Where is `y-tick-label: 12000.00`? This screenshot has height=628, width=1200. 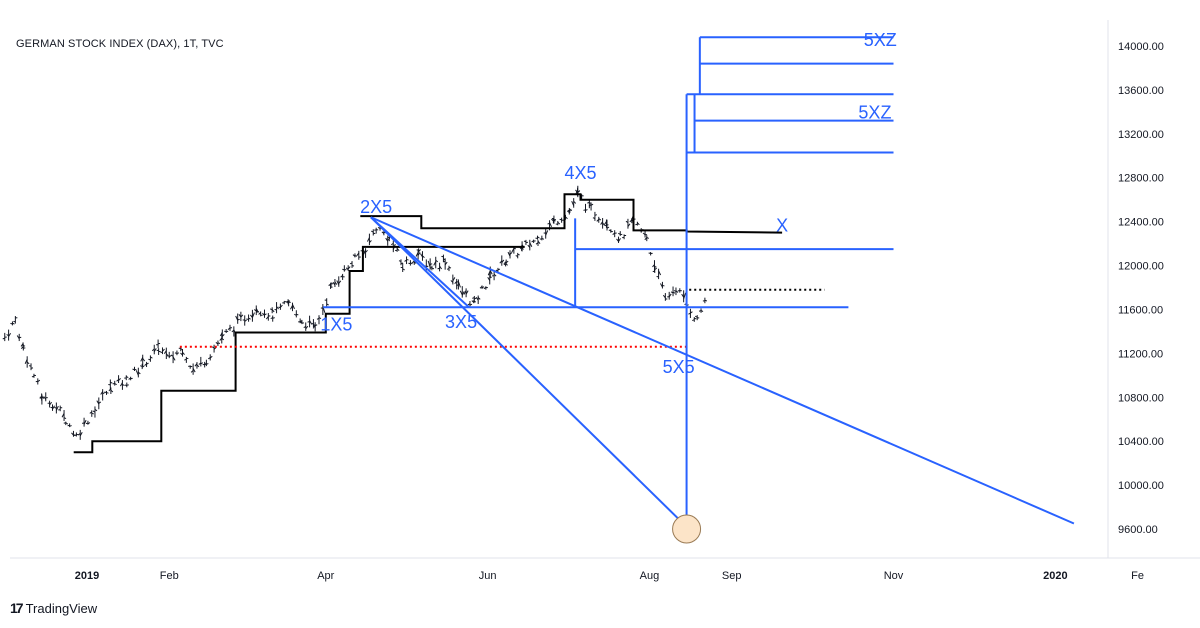 y-tick-label: 12000.00 is located at coordinates (1141, 267).